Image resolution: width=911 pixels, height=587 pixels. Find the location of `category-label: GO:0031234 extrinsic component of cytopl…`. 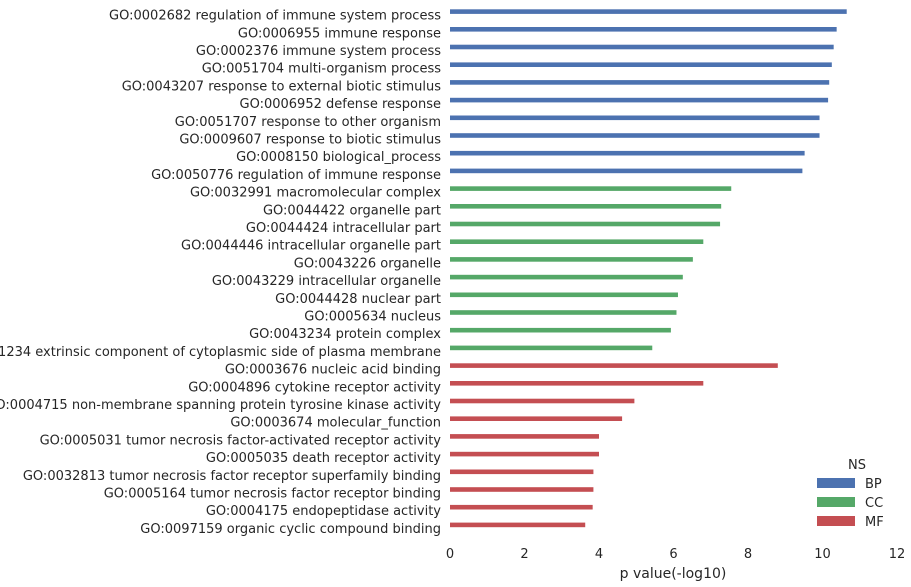

category-label: GO:0031234 extrinsic component of cytopl… is located at coordinates (220, 352).